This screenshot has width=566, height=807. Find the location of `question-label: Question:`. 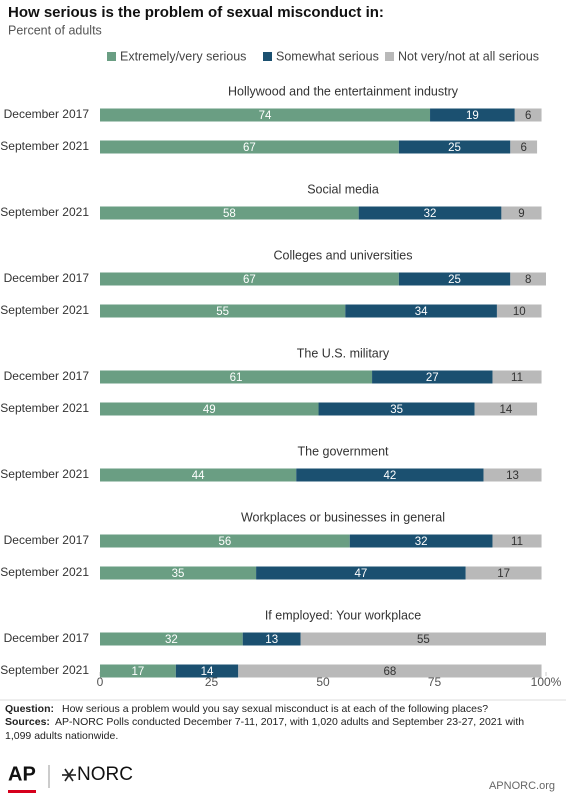

question-label: Question: is located at coordinates (29, 709).